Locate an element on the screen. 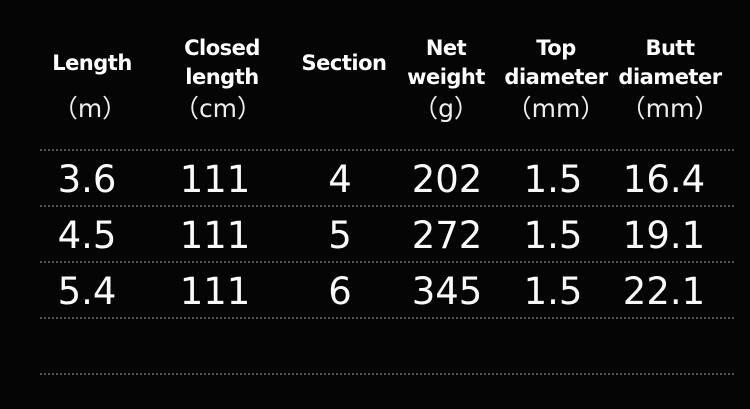  header-text: Top is located at coordinates (556, 48).